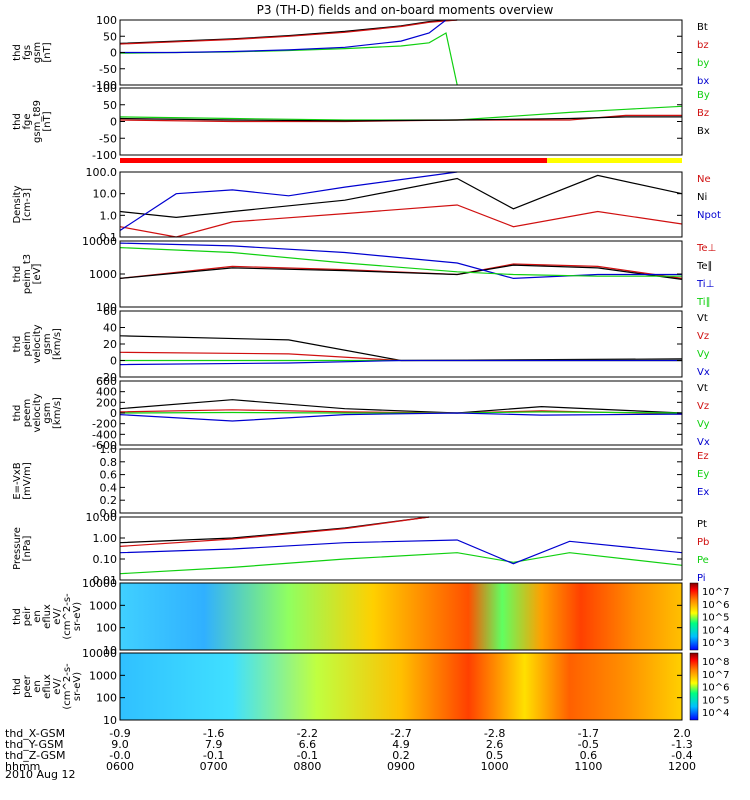  I want to click on panel-ylabel: sr-eV), so click(77, 686).